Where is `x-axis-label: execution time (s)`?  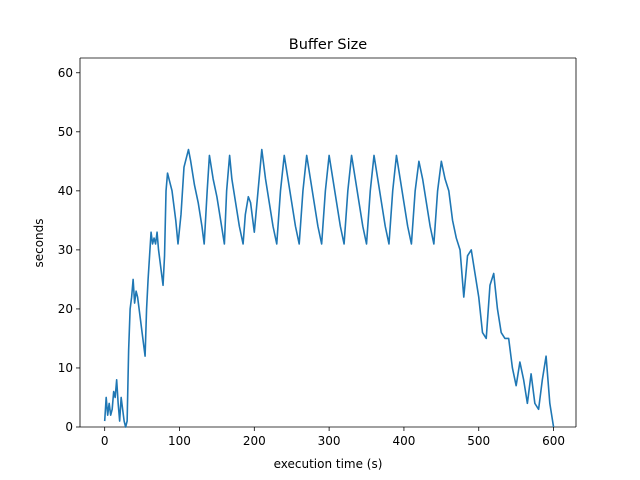
x-axis-label: execution time (s) is located at coordinates (328, 464).